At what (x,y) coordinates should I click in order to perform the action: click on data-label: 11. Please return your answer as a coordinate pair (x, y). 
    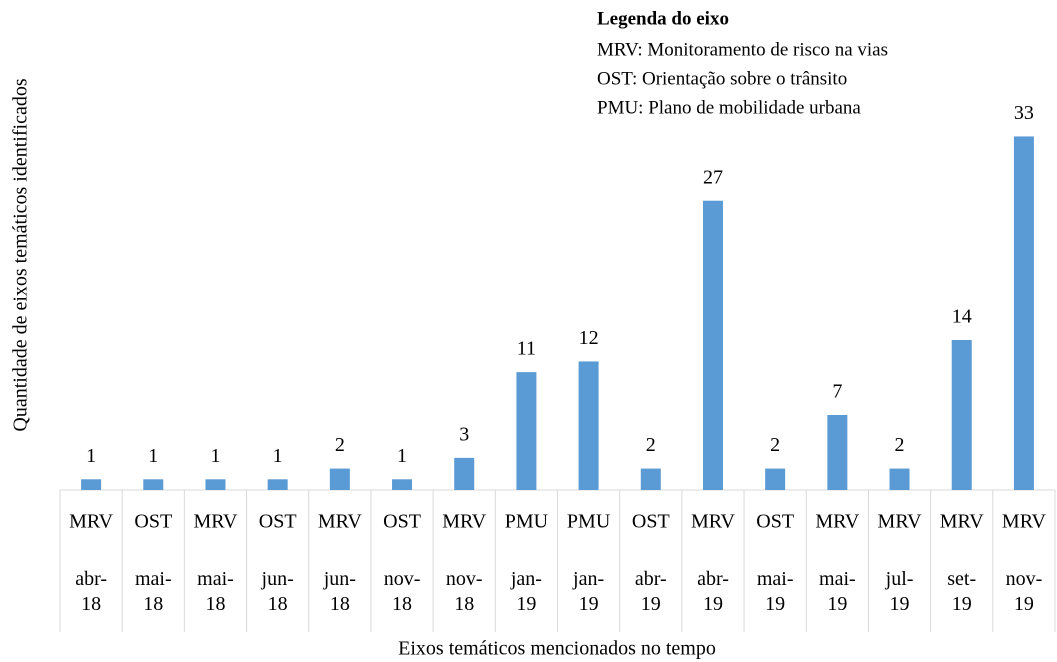
    Looking at the image, I should click on (526, 349).